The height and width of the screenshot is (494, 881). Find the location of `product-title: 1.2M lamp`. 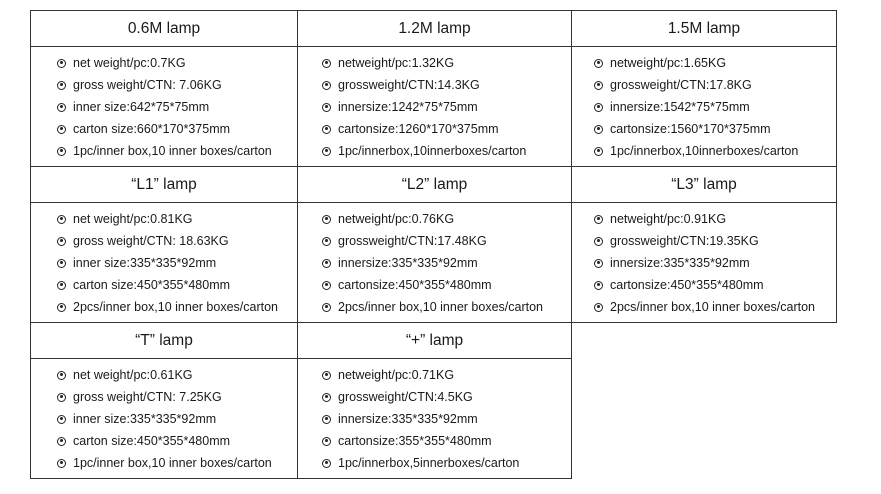

product-title: 1.2M lamp is located at coordinates (434, 29).